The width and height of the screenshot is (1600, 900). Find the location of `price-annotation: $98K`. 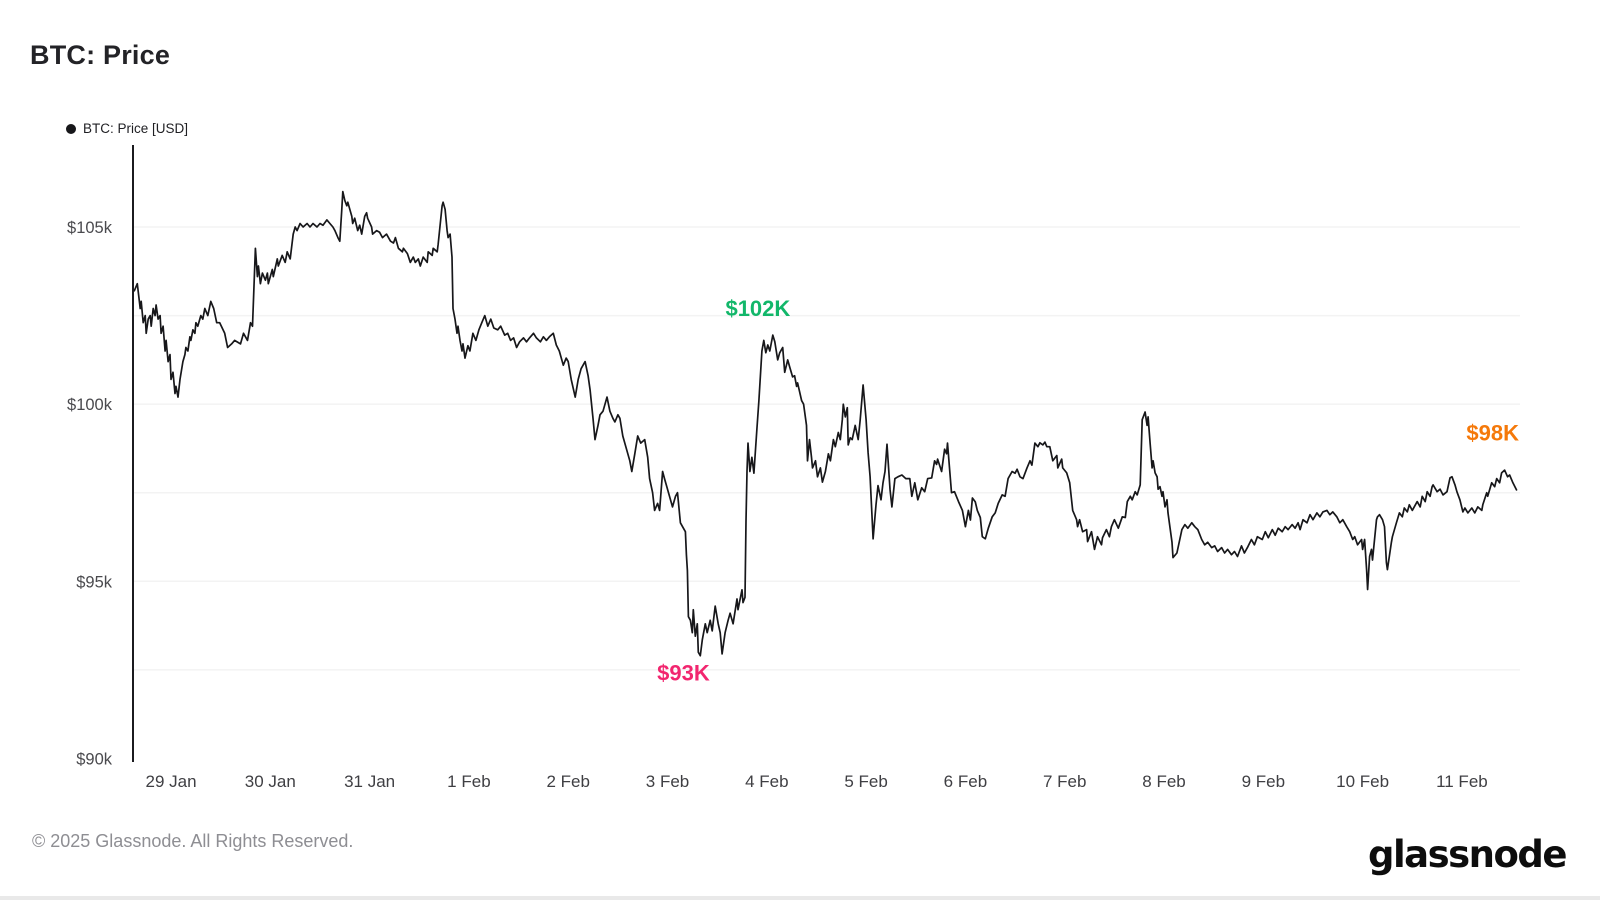

price-annotation: $98K is located at coordinates (1492, 433).